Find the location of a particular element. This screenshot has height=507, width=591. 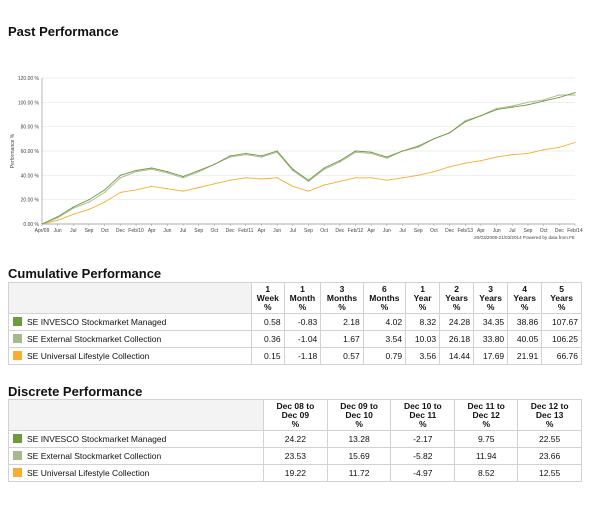

discrete-value-cell: 23.53 is located at coordinates (295, 456).